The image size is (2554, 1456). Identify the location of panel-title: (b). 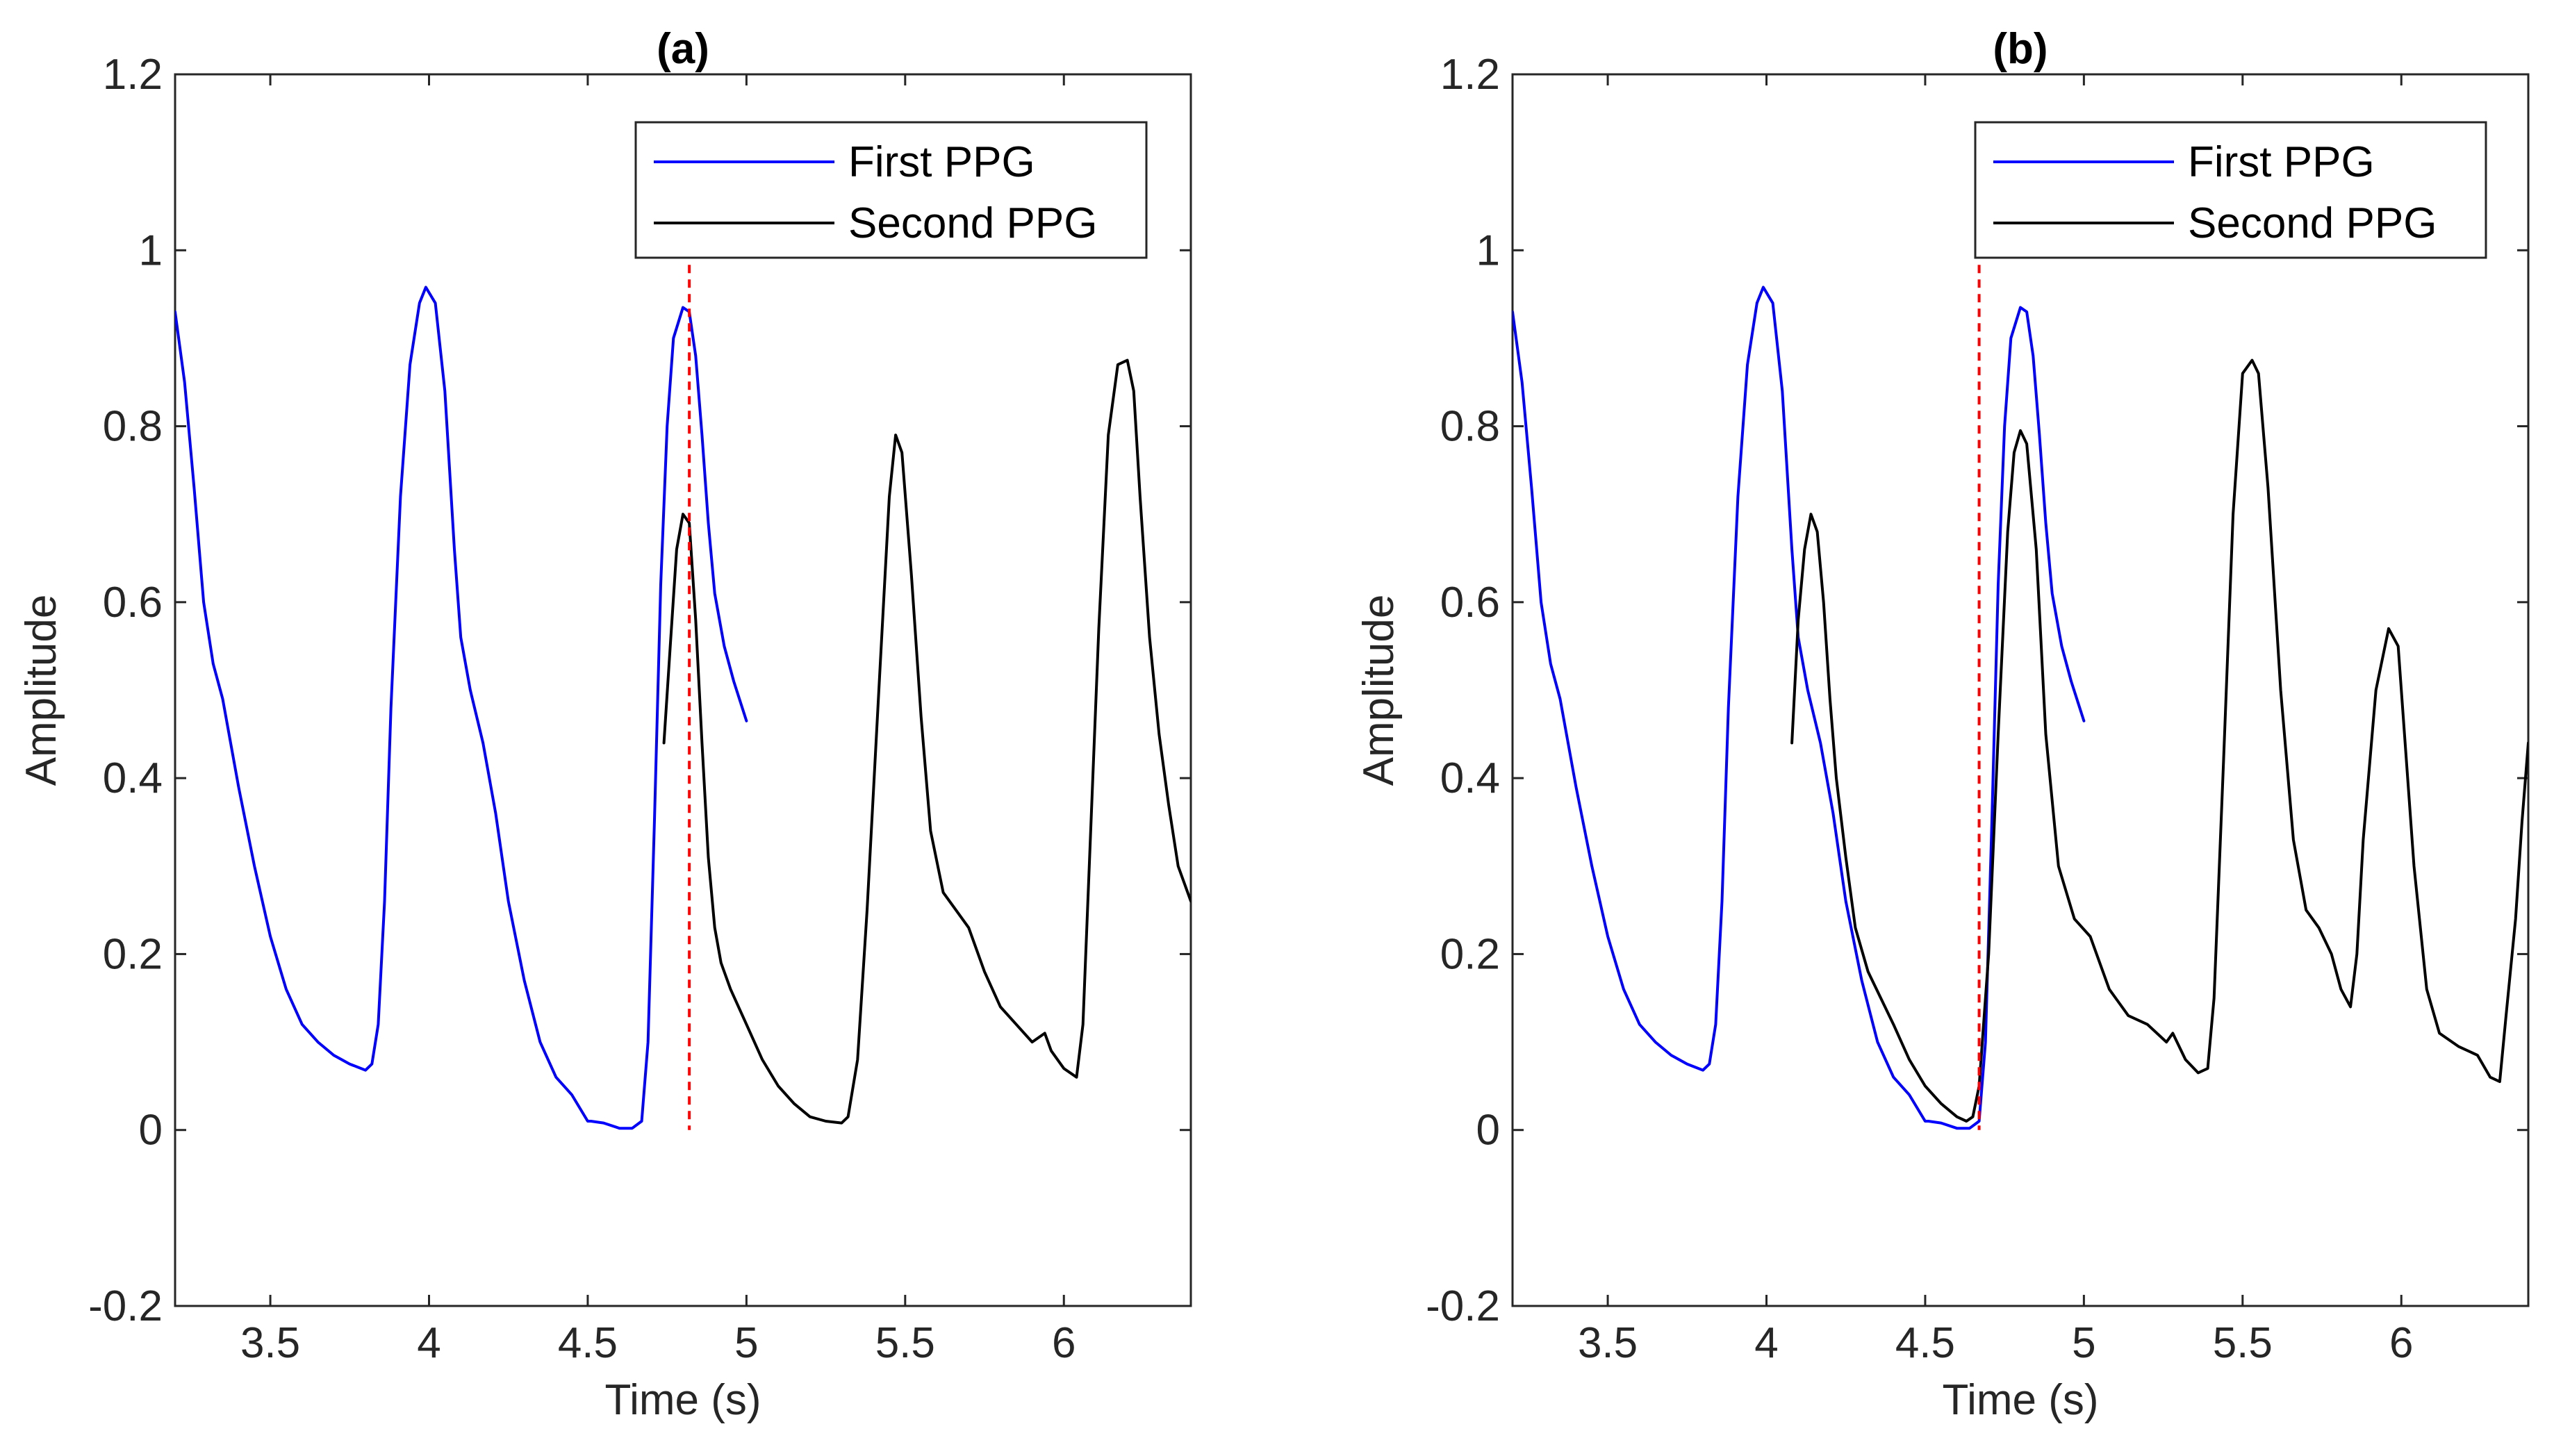
(2021, 49).